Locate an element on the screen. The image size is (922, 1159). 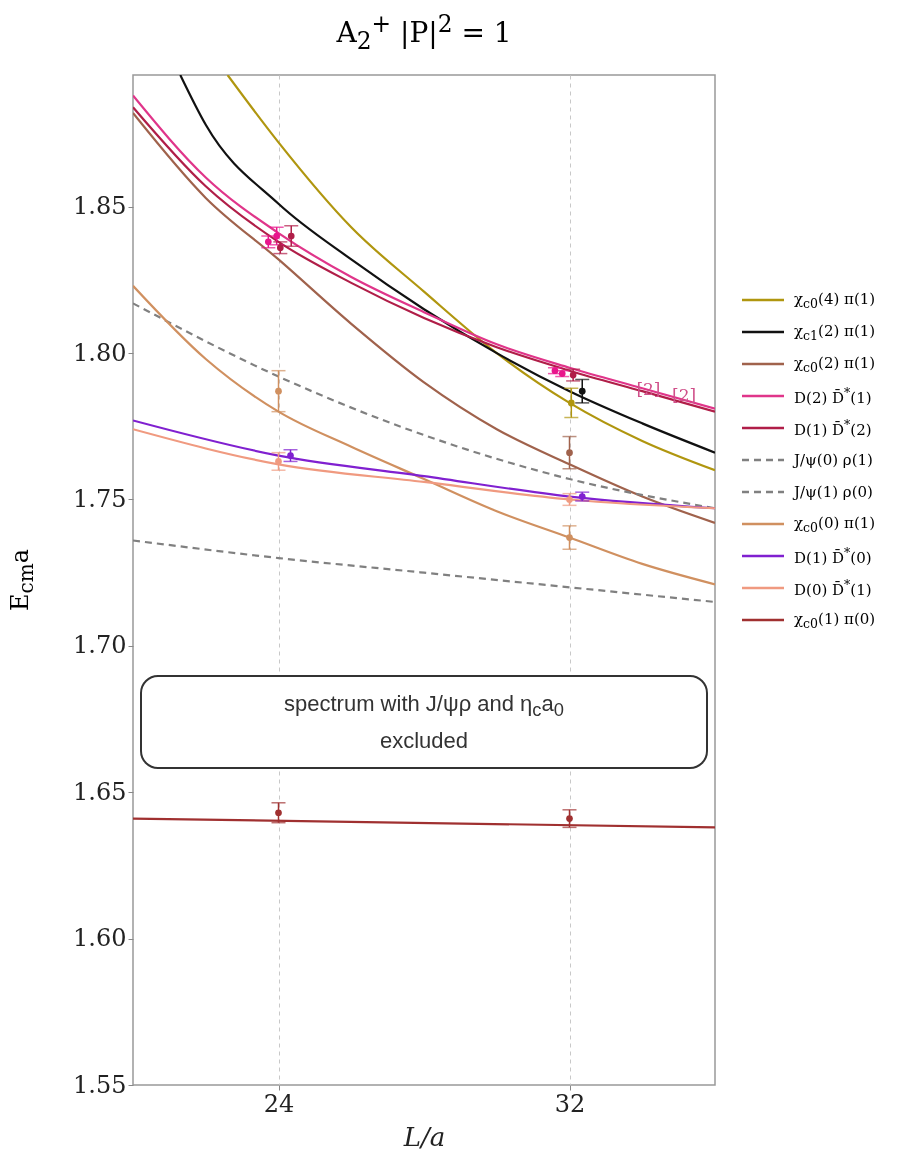
x-axis-title: L/a is located at coordinates (424, 1136).